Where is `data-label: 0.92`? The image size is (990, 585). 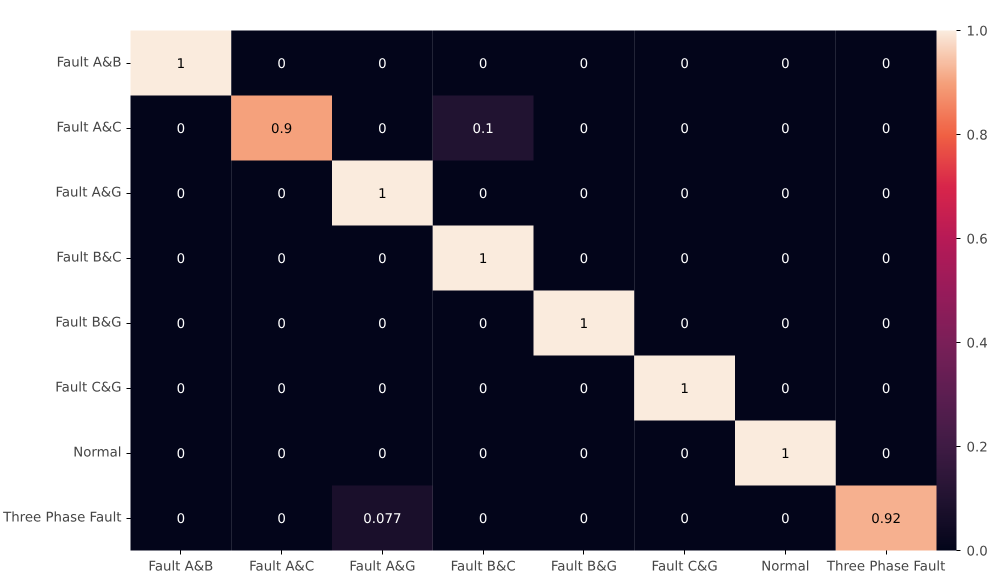
data-label: 0.92 is located at coordinates (886, 519).